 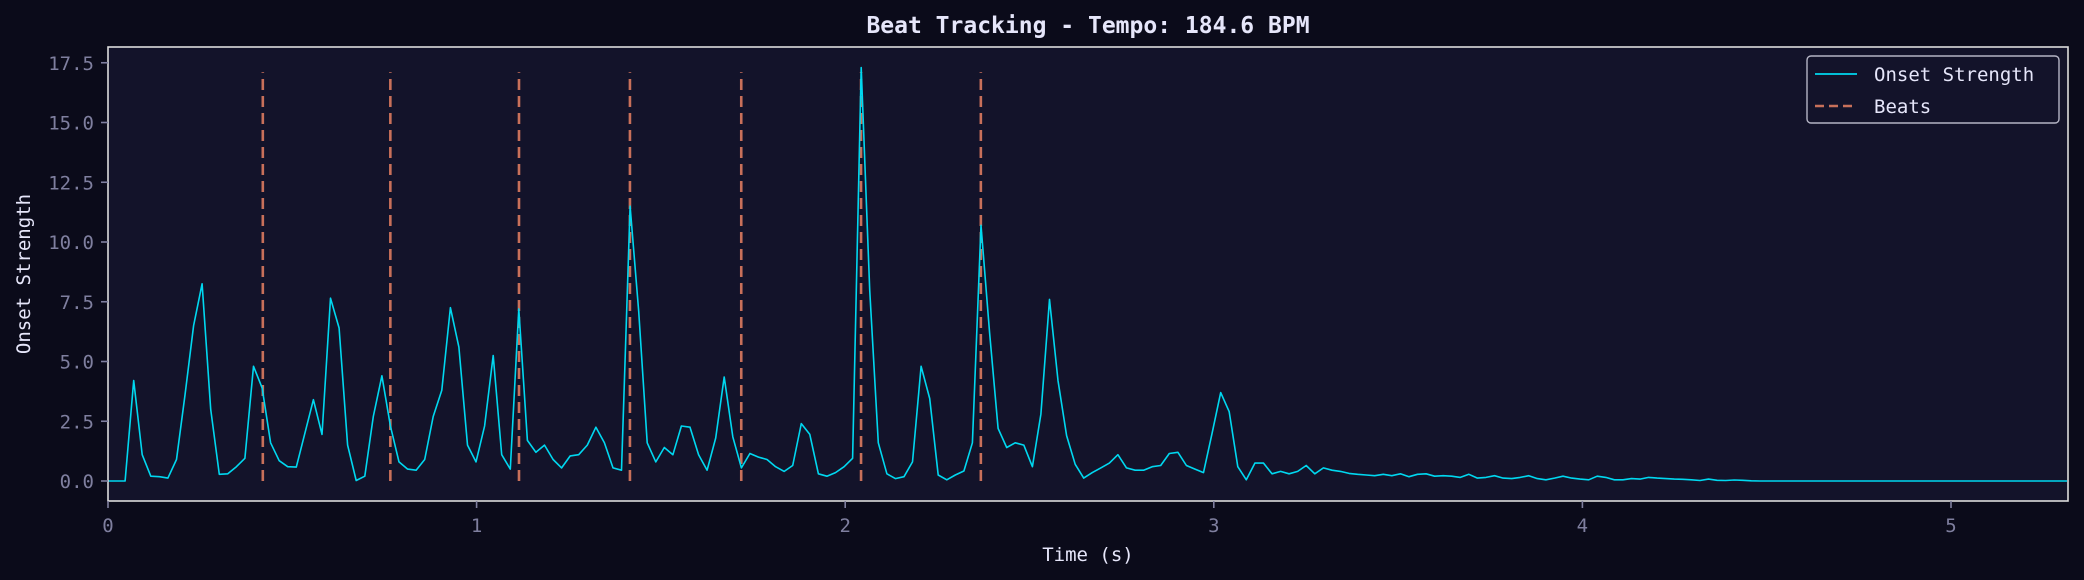 What do you see at coordinates (476, 526) in the screenshot?
I see `x-tick-label: 1` at bounding box center [476, 526].